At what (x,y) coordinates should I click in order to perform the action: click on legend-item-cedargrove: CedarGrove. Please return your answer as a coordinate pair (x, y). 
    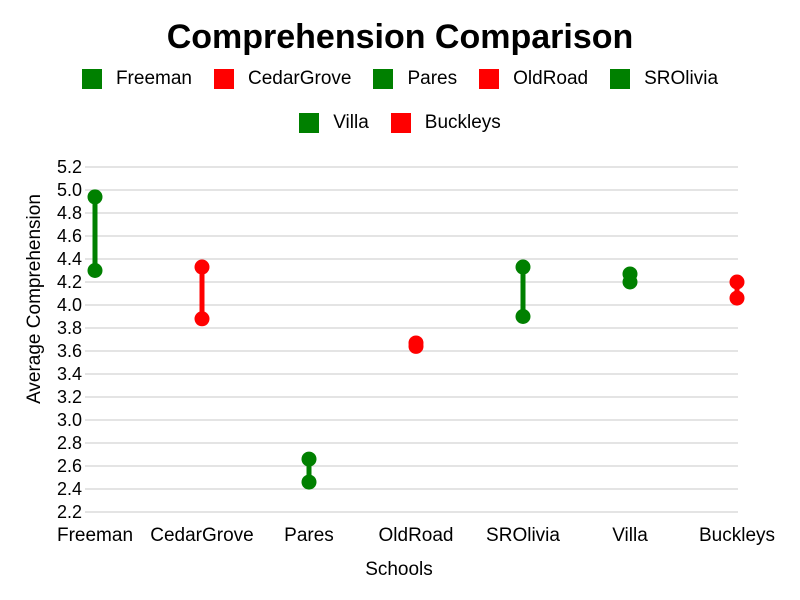
    Looking at the image, I should click on (282, 79).